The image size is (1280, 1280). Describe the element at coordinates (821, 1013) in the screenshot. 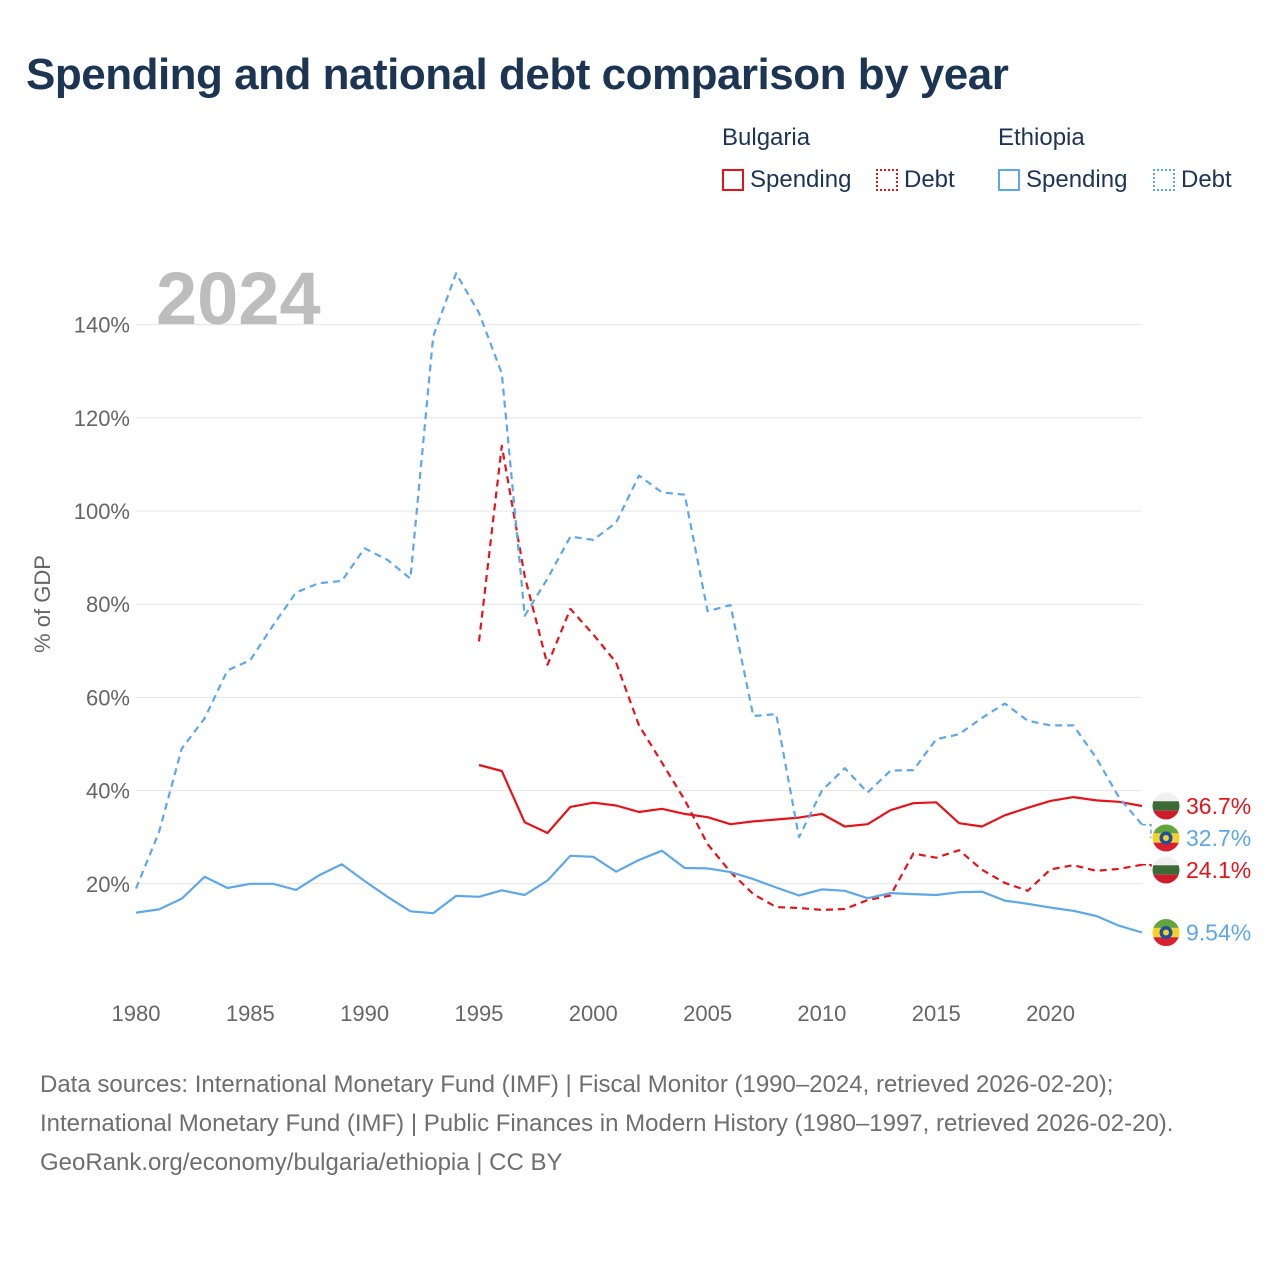

I see `x-tick-label: 2010` at that location.